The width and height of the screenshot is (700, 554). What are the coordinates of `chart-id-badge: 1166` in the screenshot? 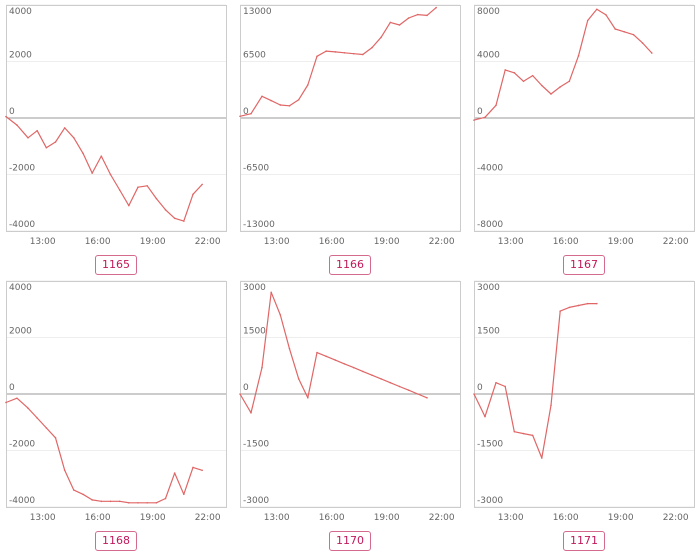 It's located at (350, 265).